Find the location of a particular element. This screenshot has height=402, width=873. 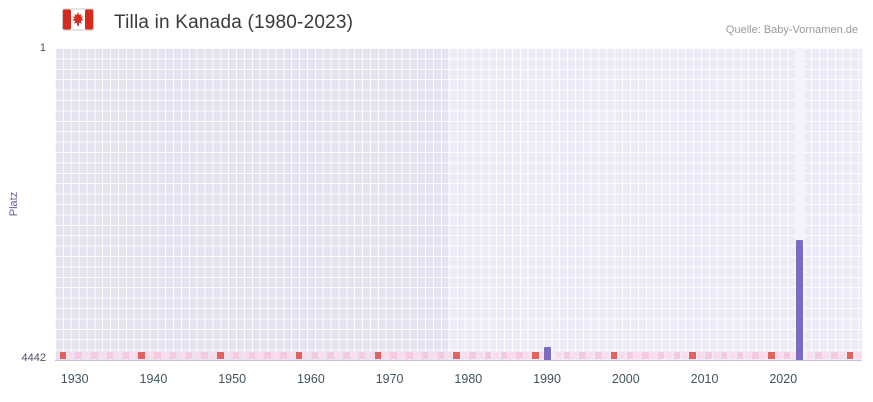

highlight-column is located at coordinates (799, 204).